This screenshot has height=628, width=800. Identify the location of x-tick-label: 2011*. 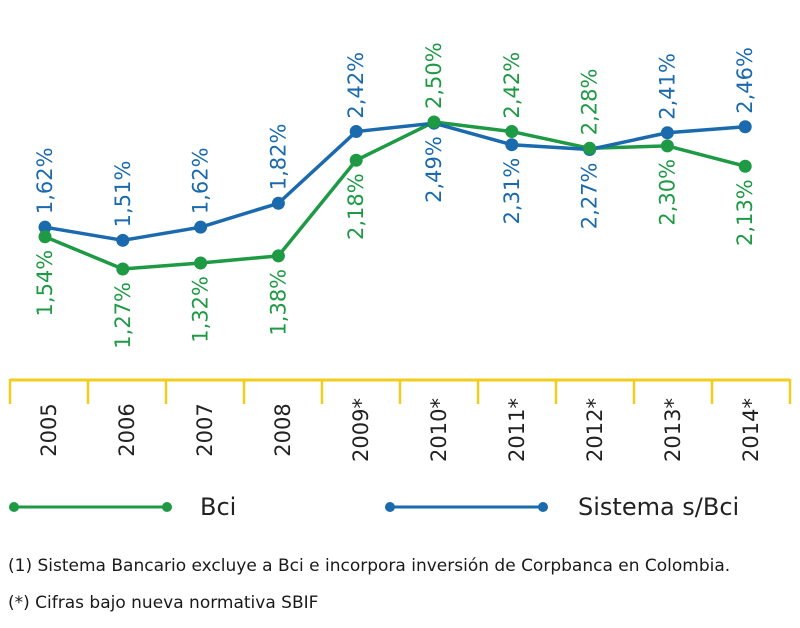
(517, 430).